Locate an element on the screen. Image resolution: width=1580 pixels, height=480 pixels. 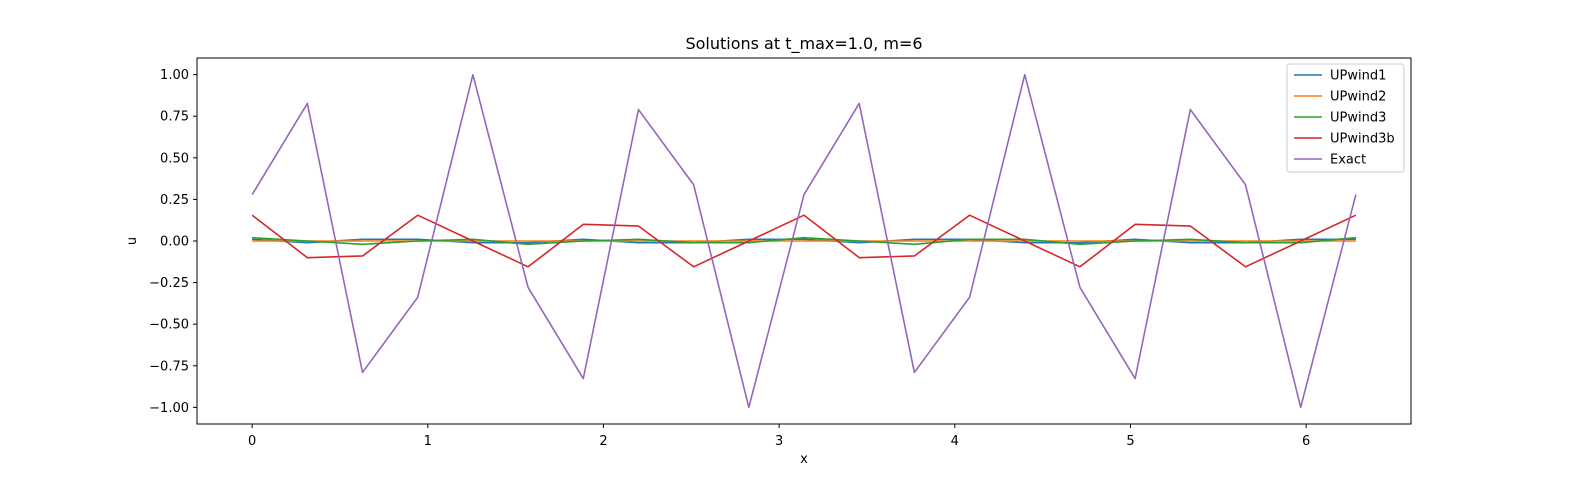
chart-title: Solutions at t_max=1.0, m=6 is located at coordinates (803, 44).